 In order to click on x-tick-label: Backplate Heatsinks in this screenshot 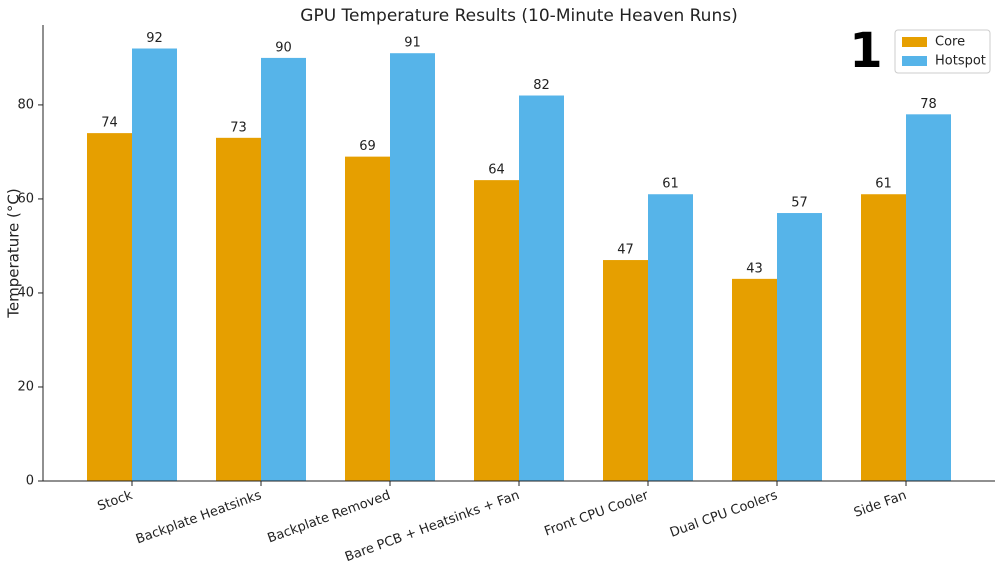, I will do `click(199, 517)`.